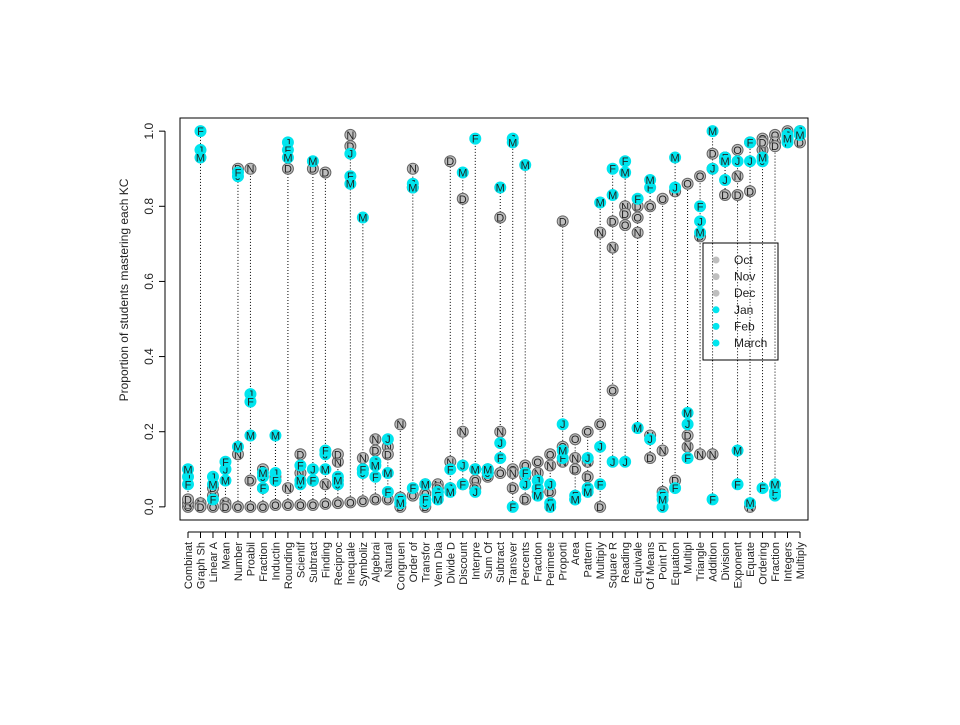 The width and height of the screenshot is (960, 725). I want to click on y-tick-label: 0.6, so click(149, 281).